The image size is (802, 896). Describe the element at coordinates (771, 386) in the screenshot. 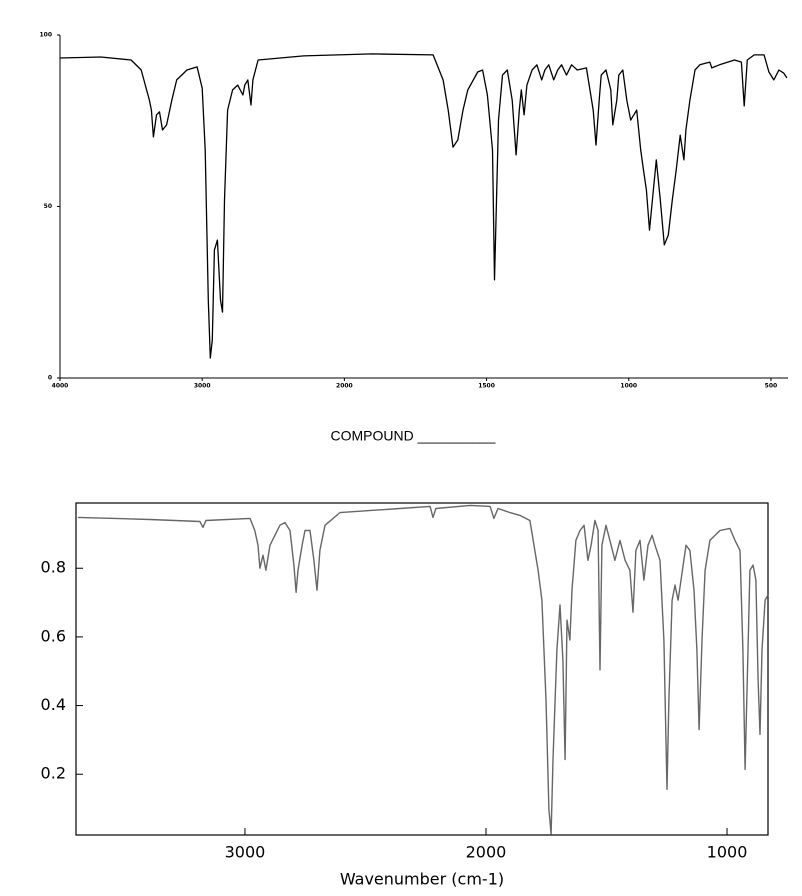

I see `x-tick-label: 500` at that location.